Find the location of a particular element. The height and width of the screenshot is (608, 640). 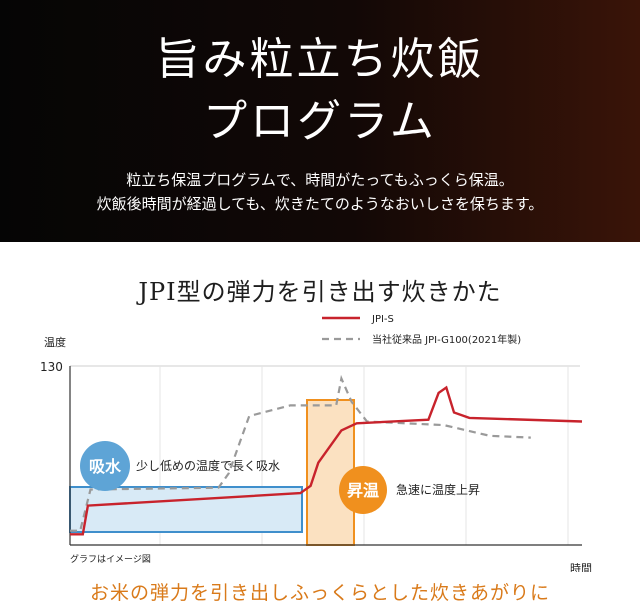

annotation-heating: 昇温 急速に温度上昇 is located at coordinates (409, 490).